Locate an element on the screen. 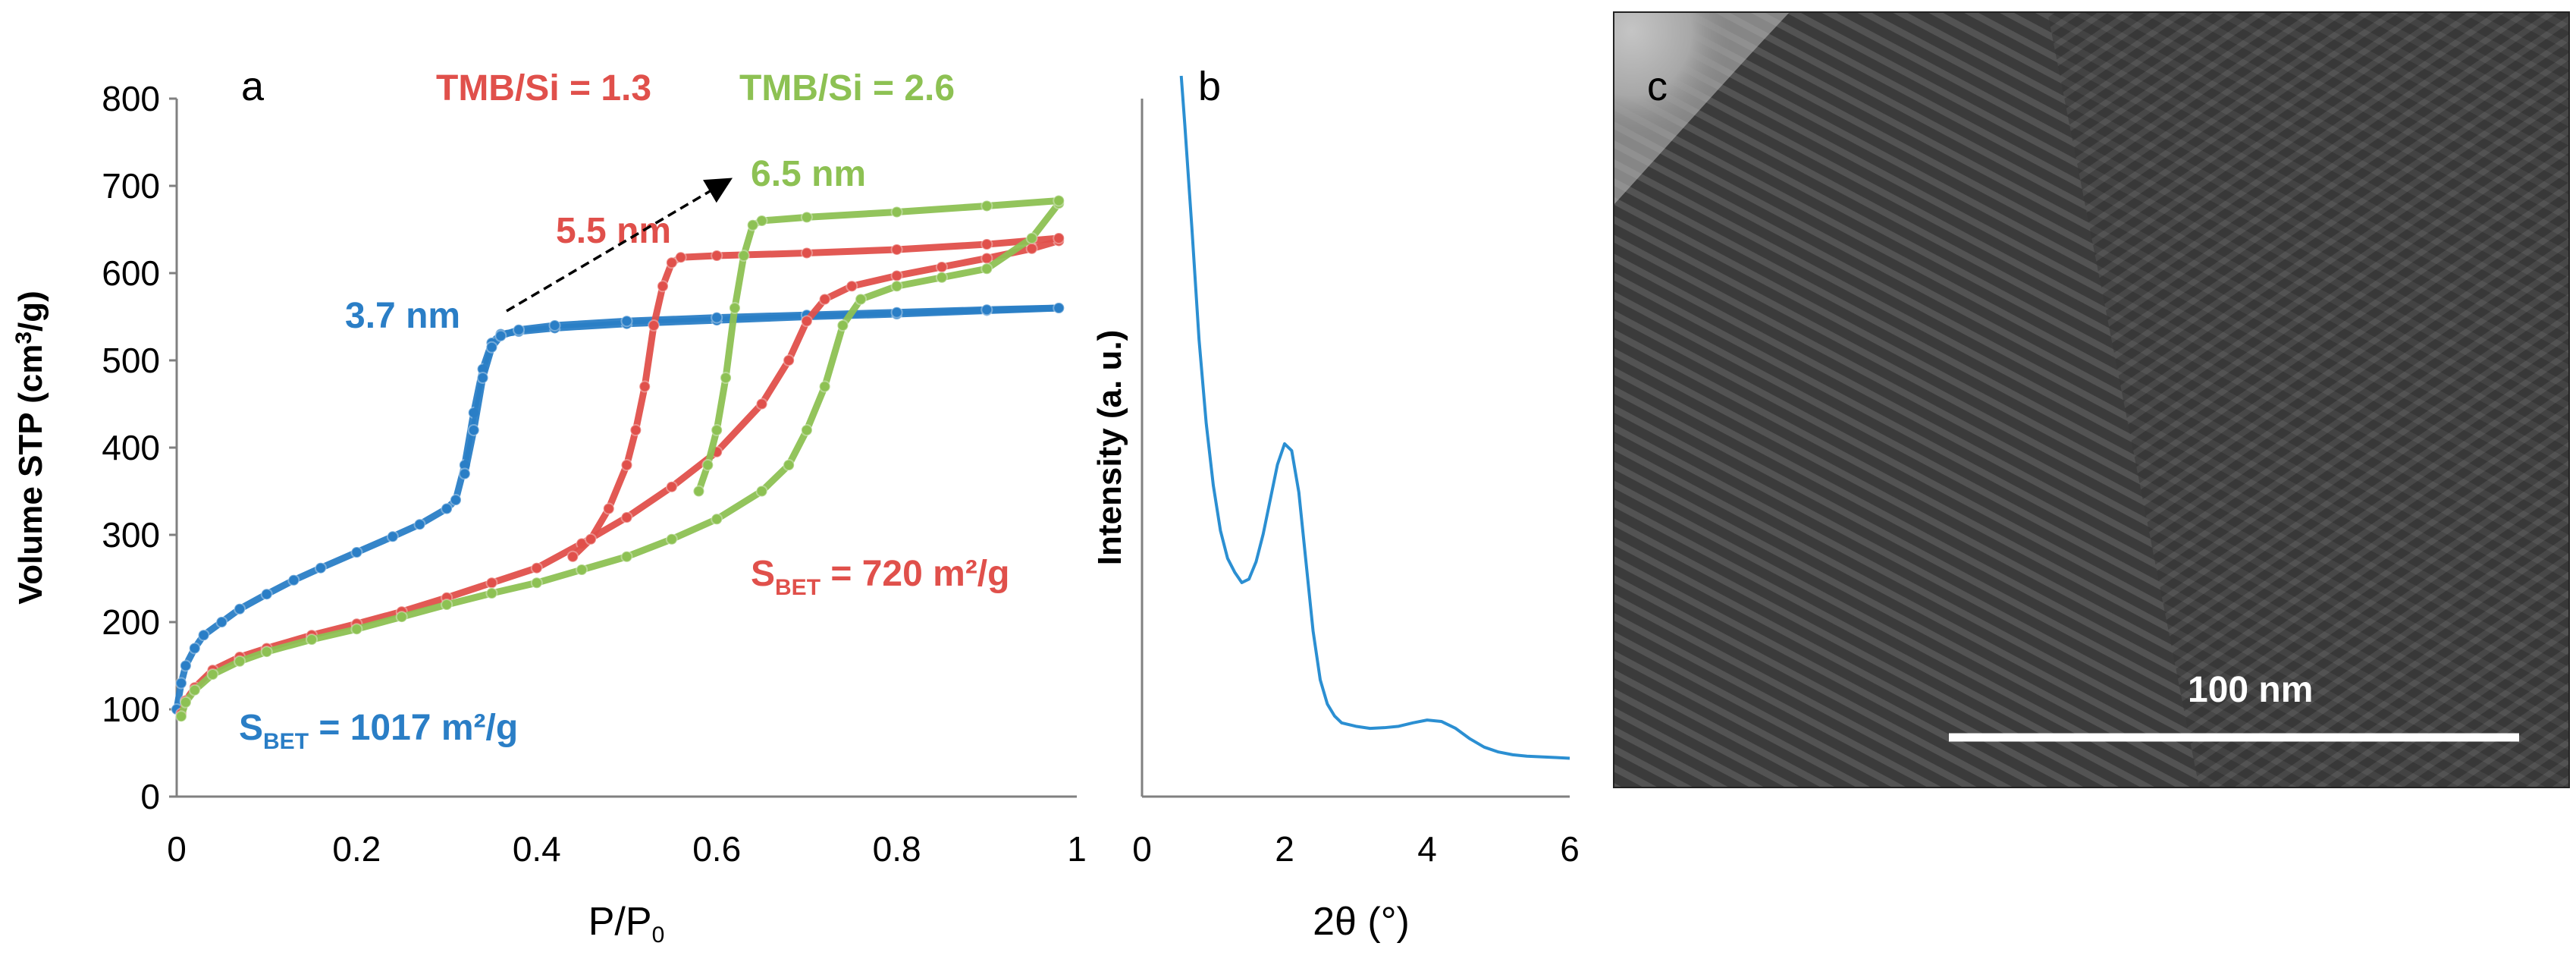 This screenshot has width=2576, height=965. panel-a-label: a is located at coordinates (253, 87).